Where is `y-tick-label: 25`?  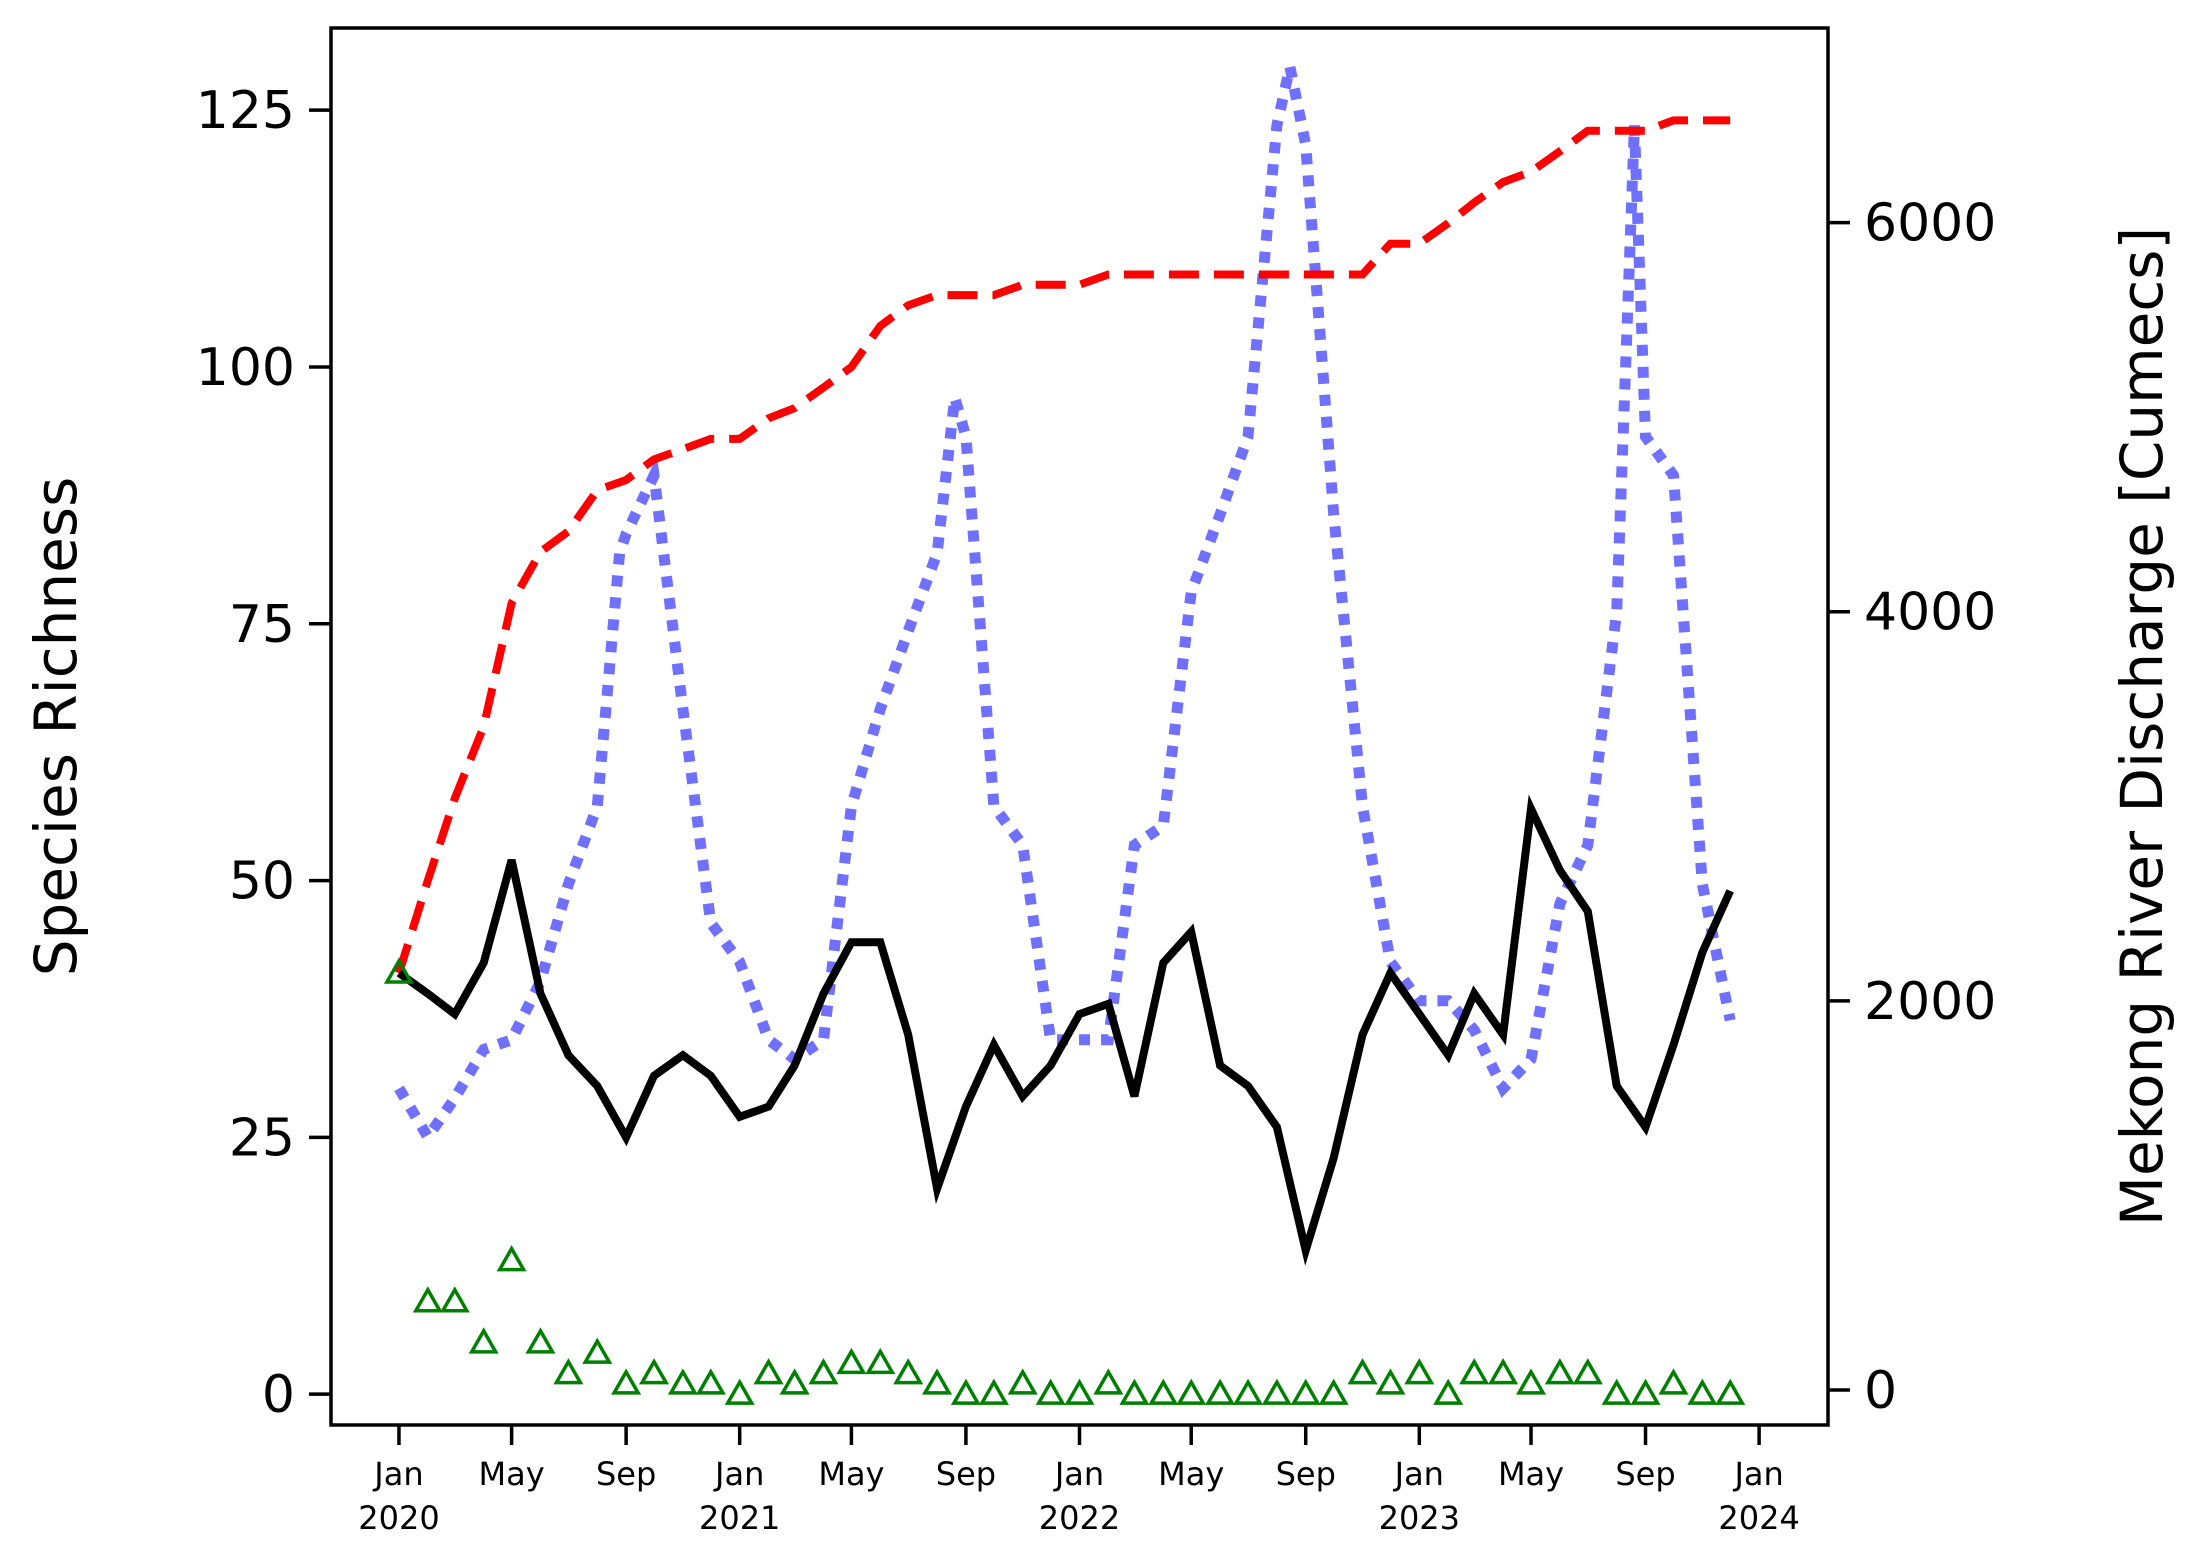 y-tick-label: 25 is located at coordinates (262, 1138).